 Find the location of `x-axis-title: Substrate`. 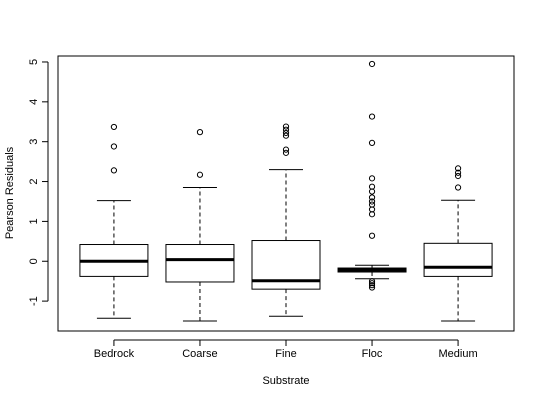

x-axis-title: Substrate is located at coordinates (285, 381).